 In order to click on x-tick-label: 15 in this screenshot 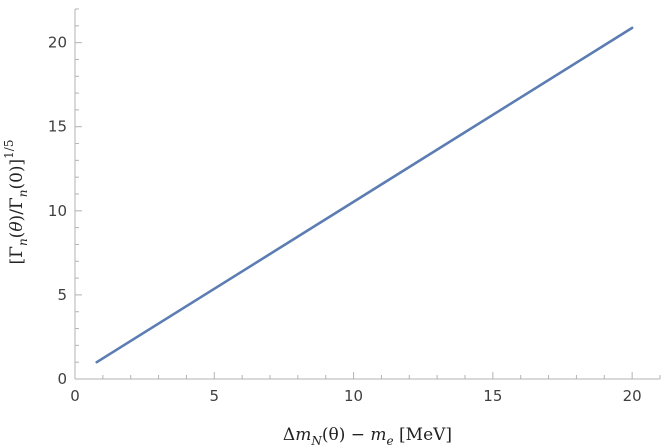, I will do `click(492, 396)`.